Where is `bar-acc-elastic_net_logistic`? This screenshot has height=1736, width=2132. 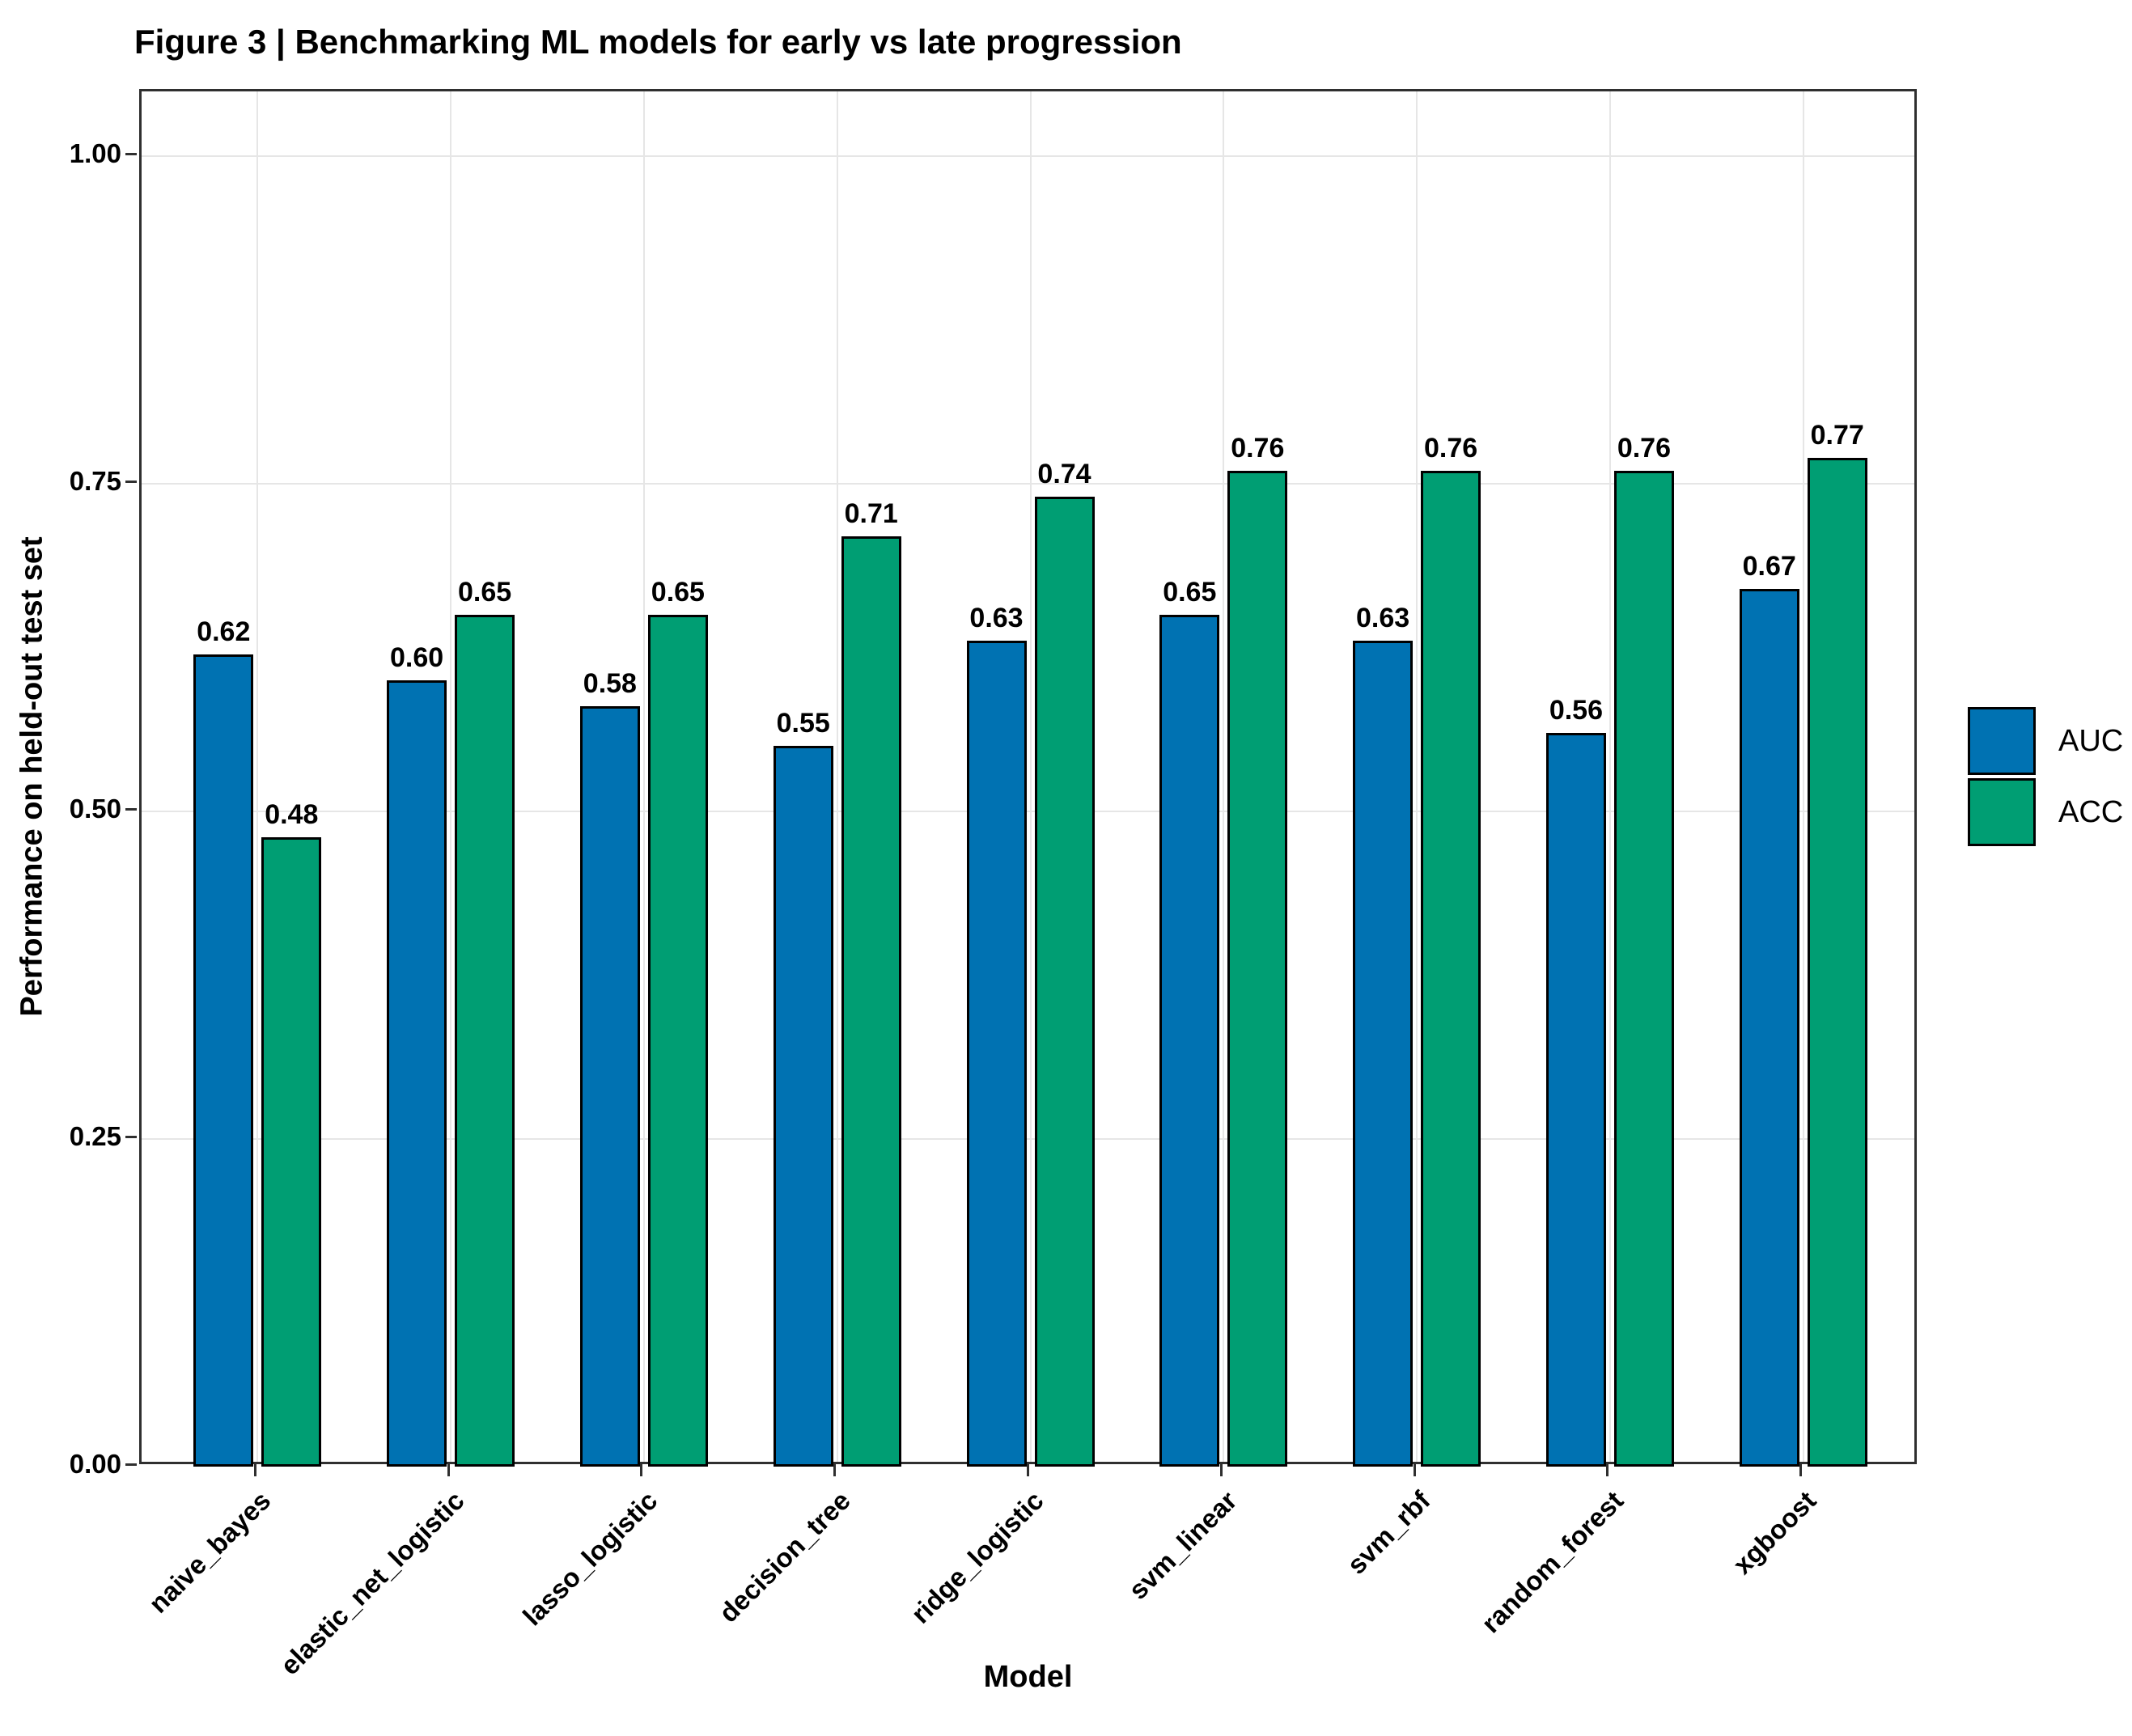
bar-acc-elastic_net_logistic is located at coordinates (485, 1041).